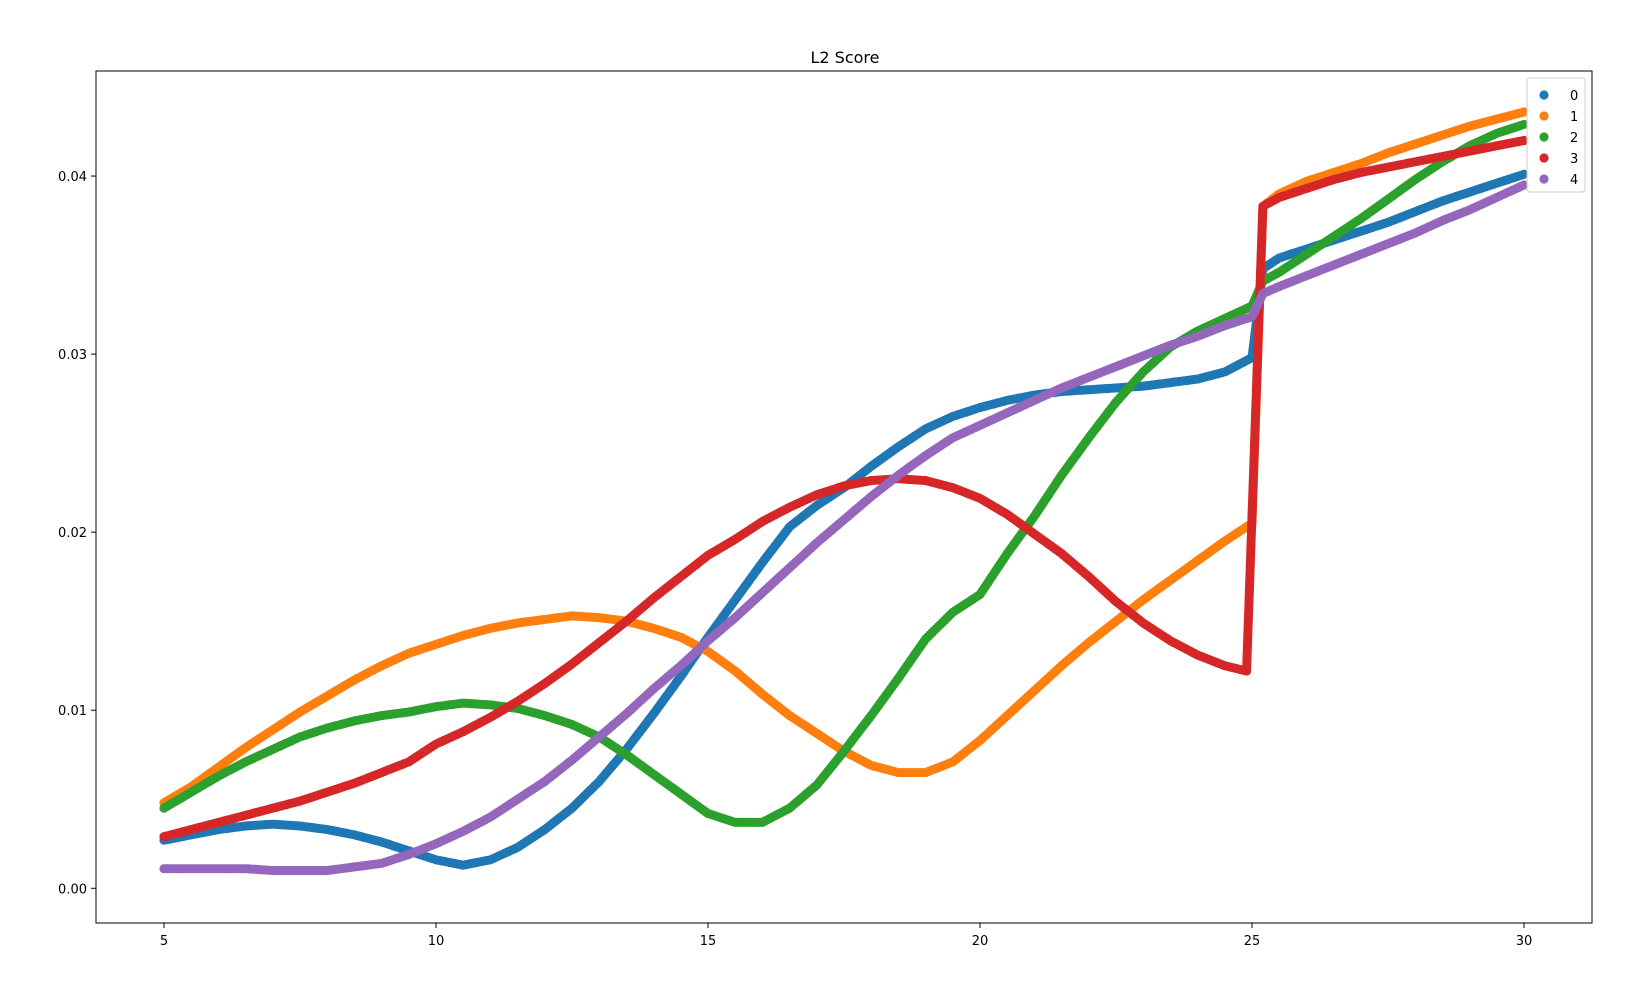  Describe the element at coordinates (1574, 180) in the screenshot. I see `legend-label: 4` at that location.